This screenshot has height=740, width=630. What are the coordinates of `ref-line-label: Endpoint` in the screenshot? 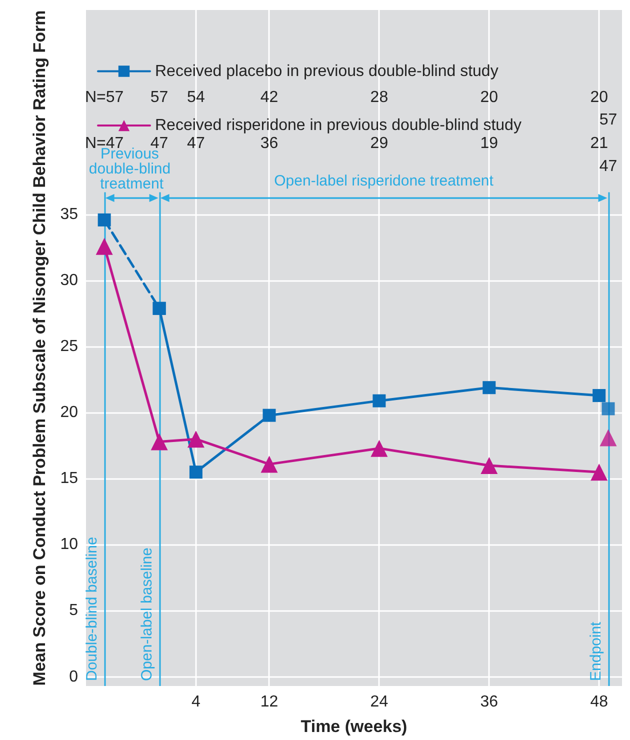 It's located at (595, 650).